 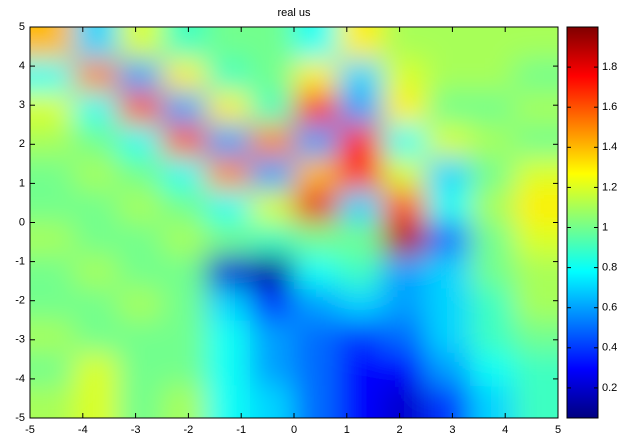 I want to click on x-tick-label: 4, so click(x=505, y=430).